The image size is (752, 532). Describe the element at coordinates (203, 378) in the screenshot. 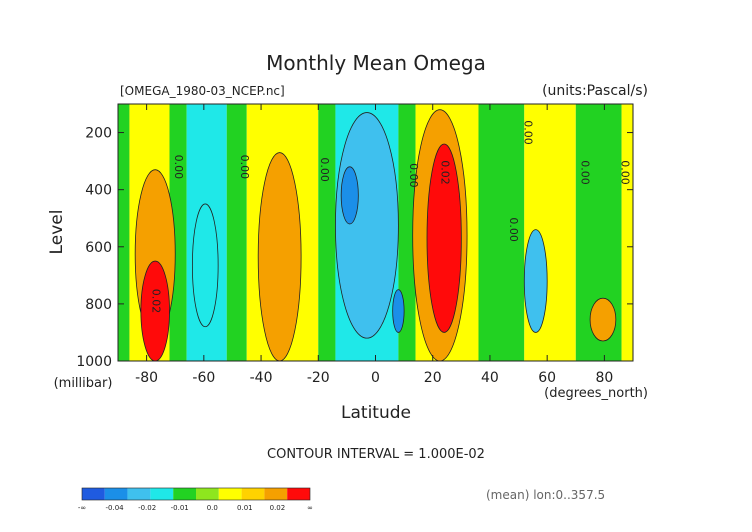

I see `x-tick-label: -60` at that location.